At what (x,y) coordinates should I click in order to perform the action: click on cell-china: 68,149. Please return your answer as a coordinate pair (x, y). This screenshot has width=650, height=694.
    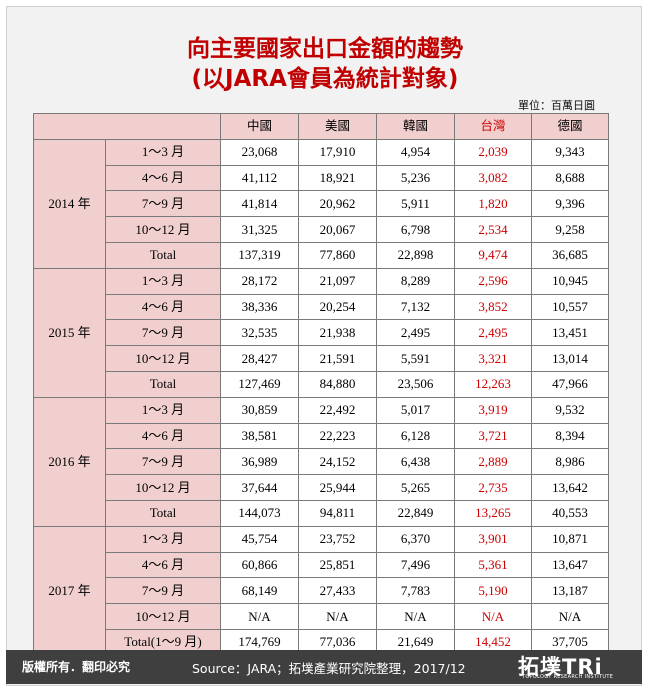
    Looking at the image, I should click on (259, 591).